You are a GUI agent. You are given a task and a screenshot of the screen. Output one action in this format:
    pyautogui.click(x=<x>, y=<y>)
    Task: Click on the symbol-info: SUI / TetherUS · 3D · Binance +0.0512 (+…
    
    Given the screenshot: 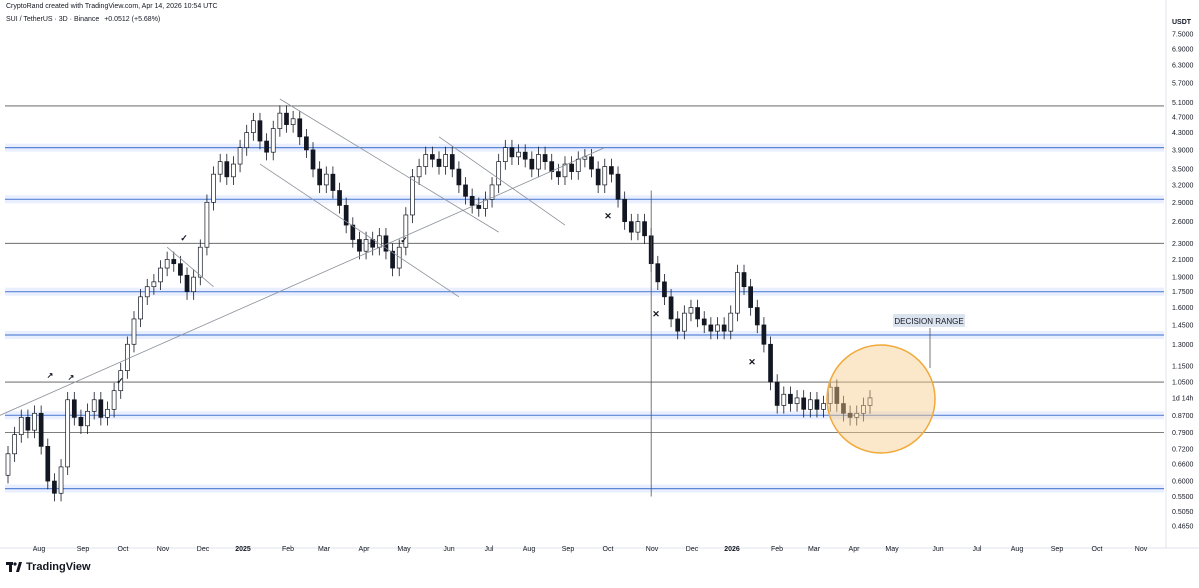 What is the action you would take?
    pyautogui.click(x=83, y=19)
    